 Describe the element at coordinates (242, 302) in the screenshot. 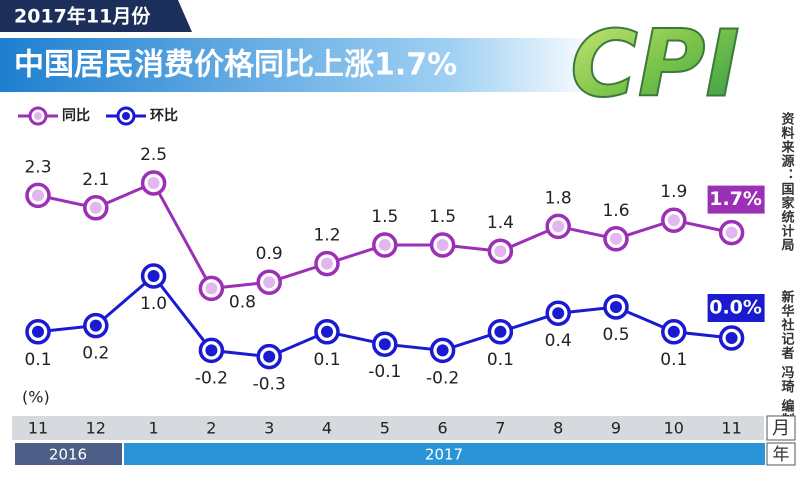

I see `value-label: 0.8` at that location.